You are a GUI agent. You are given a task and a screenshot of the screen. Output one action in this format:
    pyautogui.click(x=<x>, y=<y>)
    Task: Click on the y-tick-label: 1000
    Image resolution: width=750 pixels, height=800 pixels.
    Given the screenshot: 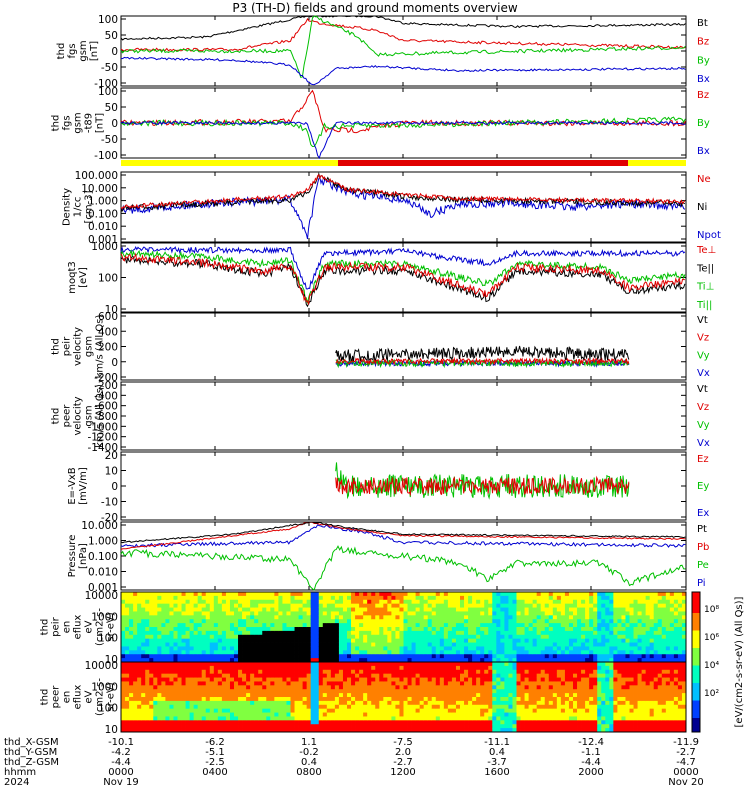 What is the action you would take?
    pyautogui.click(x=104, y=617)
    